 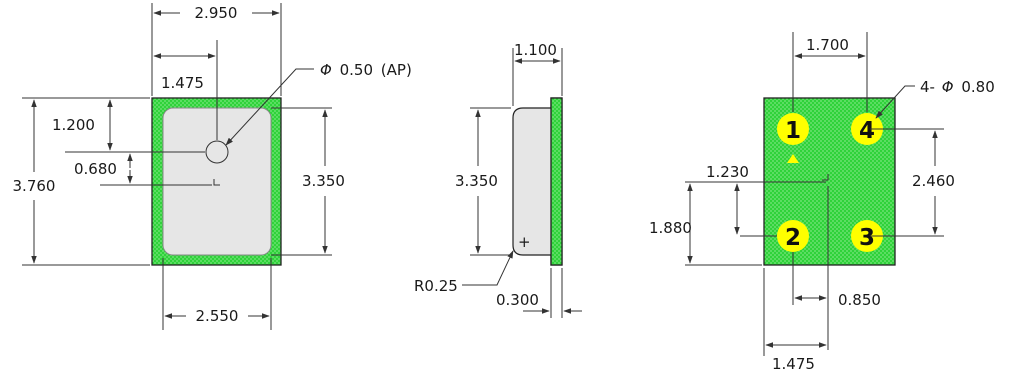 I want to click on pad-4-label: 4, so click(x=867, y=131).